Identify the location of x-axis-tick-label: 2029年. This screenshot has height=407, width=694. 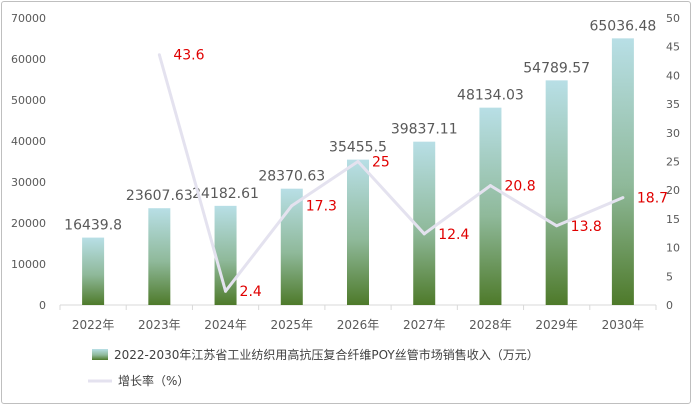
(556, 325).